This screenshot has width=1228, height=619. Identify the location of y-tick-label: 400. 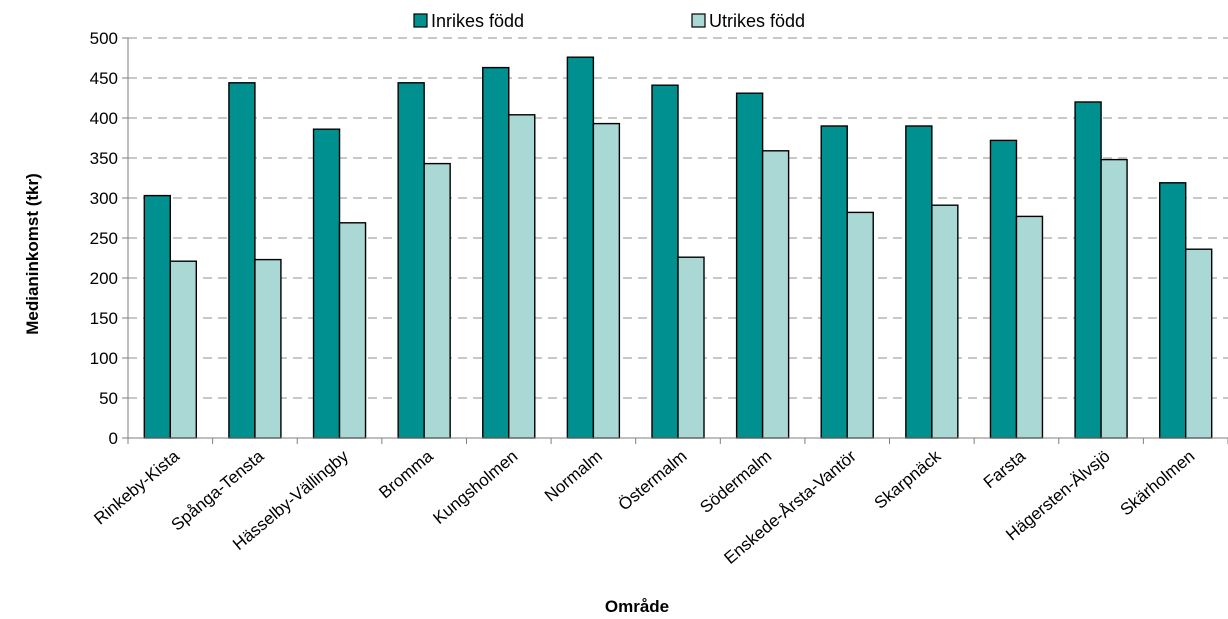
(104, 118).